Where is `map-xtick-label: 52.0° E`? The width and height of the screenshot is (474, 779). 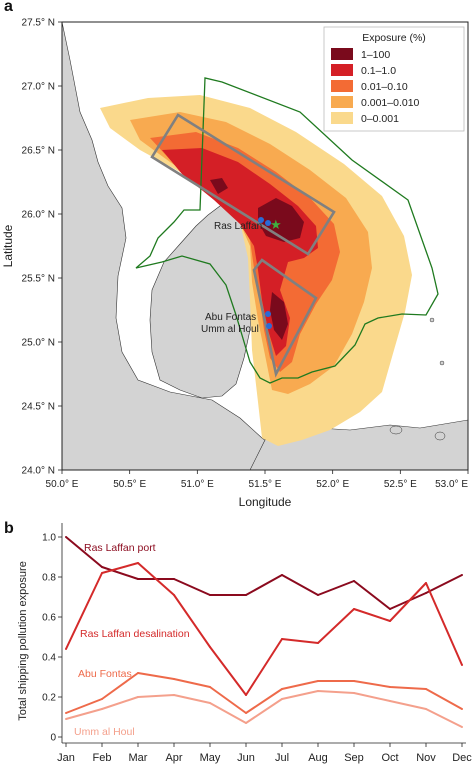
map-xtick-label: 52.0° E is located at coordinates (332, 484).